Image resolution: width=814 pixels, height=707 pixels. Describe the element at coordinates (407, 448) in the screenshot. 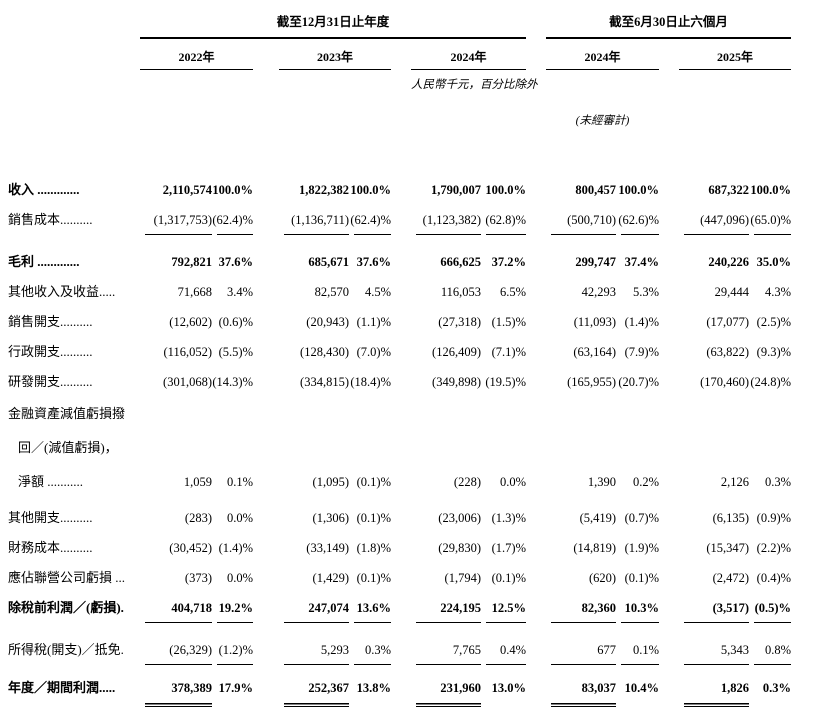

I see `table-row: 回／(減值虧損)，` at that location.